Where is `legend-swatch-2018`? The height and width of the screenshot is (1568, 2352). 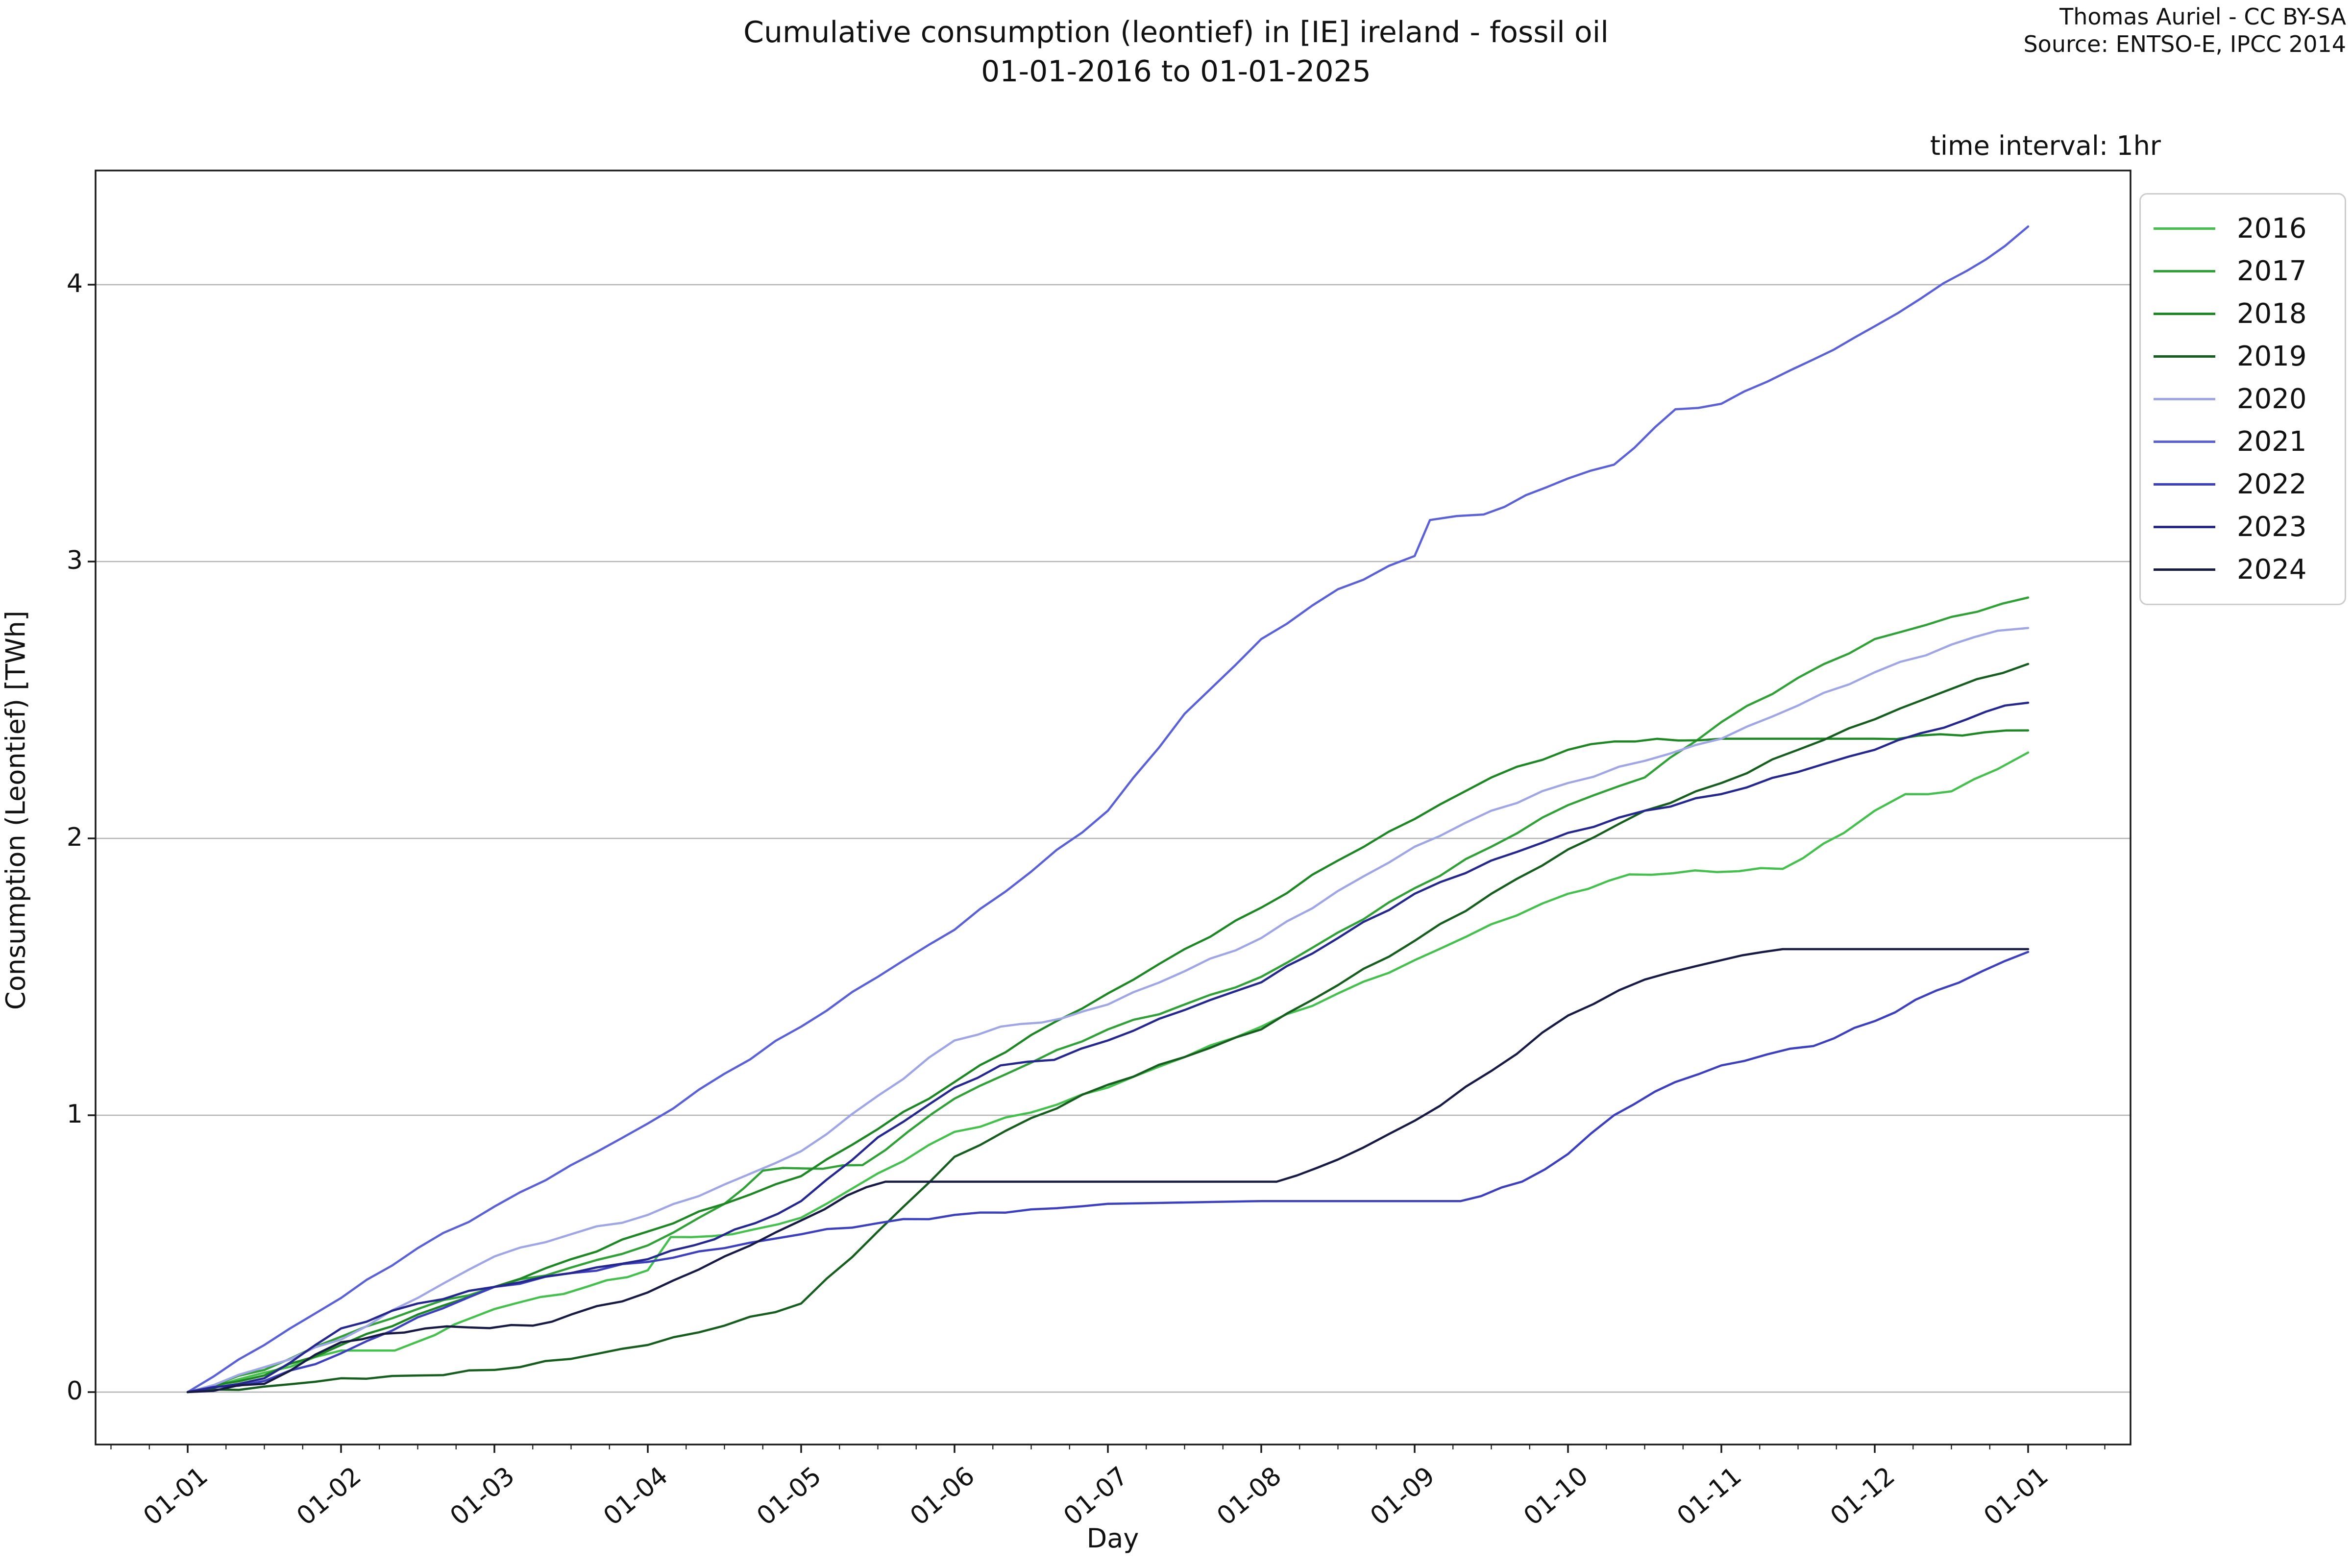
legend-swatch-2018 is located at coordinates (2184, 314).